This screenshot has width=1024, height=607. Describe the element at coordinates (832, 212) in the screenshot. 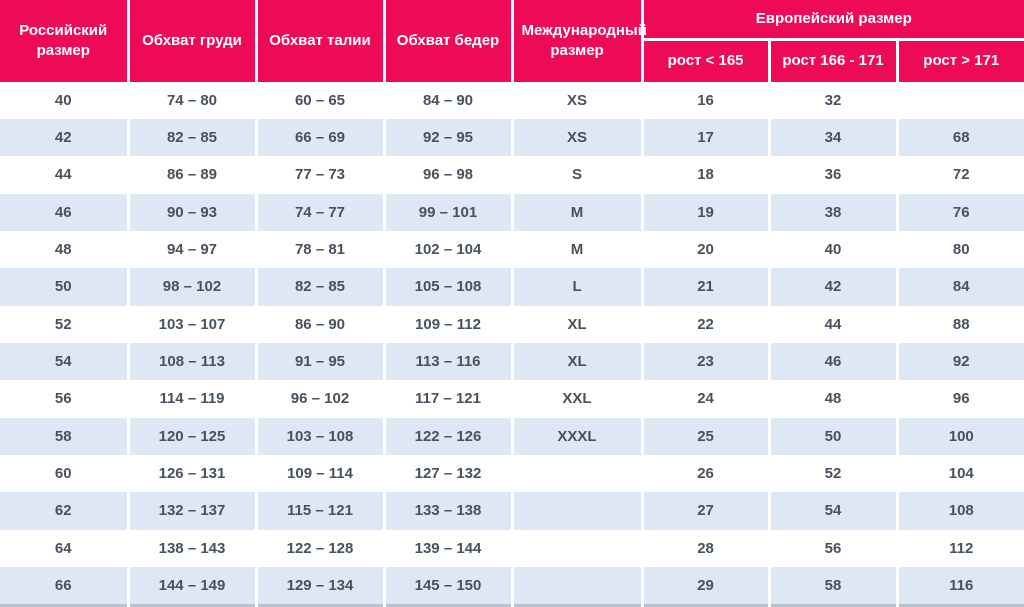

I see `table-cell: 38` at that location.